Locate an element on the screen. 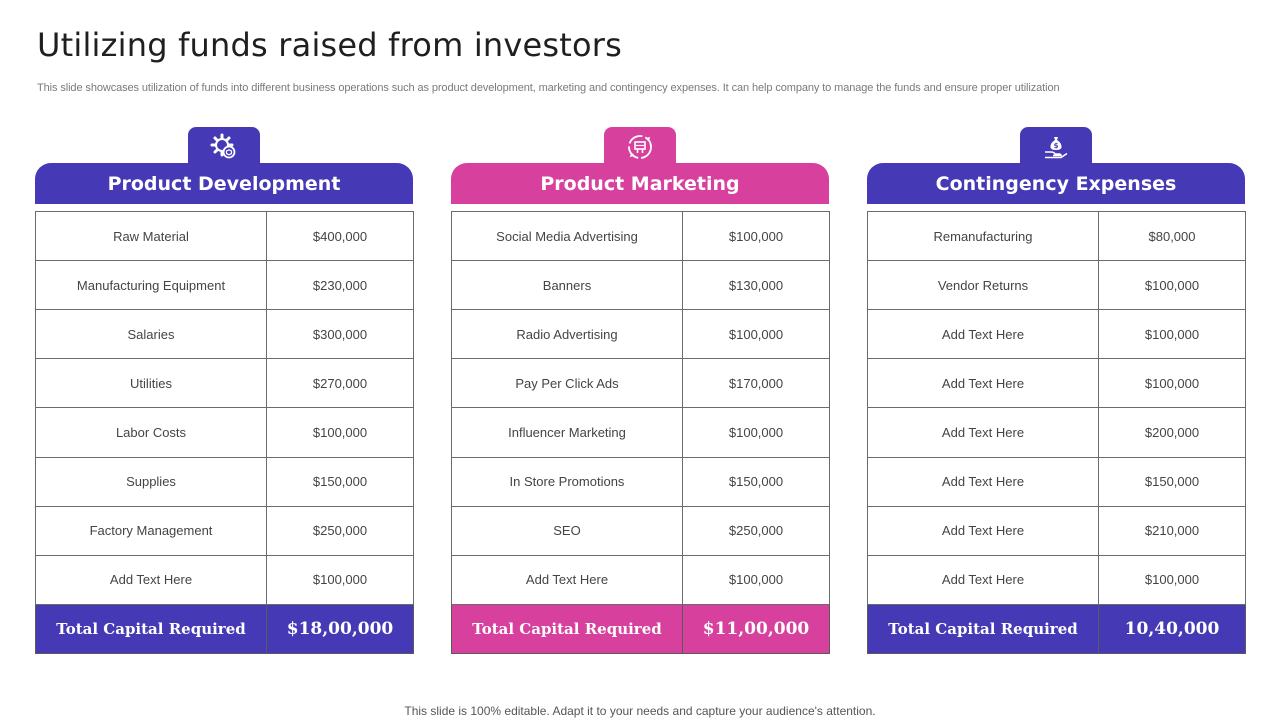 This screenshot has width=1280, height=720. row-value: $270,000 is located at coordinates (340, 383).